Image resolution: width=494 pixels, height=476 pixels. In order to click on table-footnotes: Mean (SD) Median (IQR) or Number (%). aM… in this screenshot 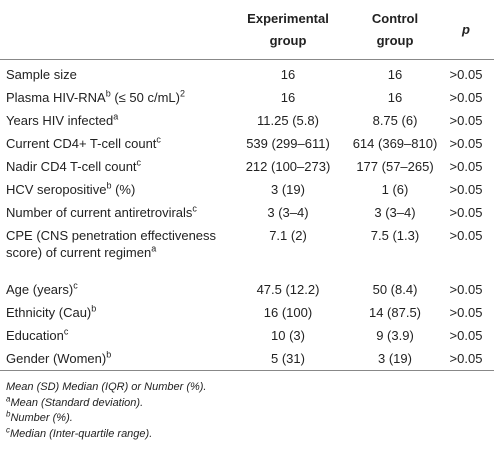, I will do `click(247, 411)`.